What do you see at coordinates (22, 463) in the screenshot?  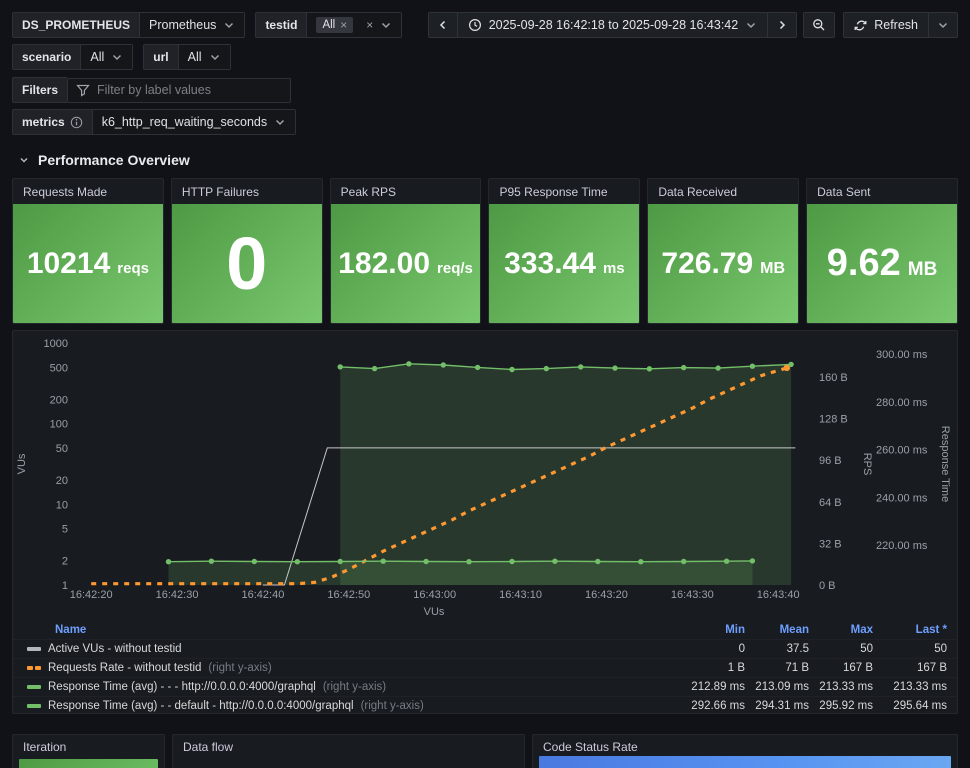 I see `vus-axis-label: VUs` at bounding box center [22, 463].